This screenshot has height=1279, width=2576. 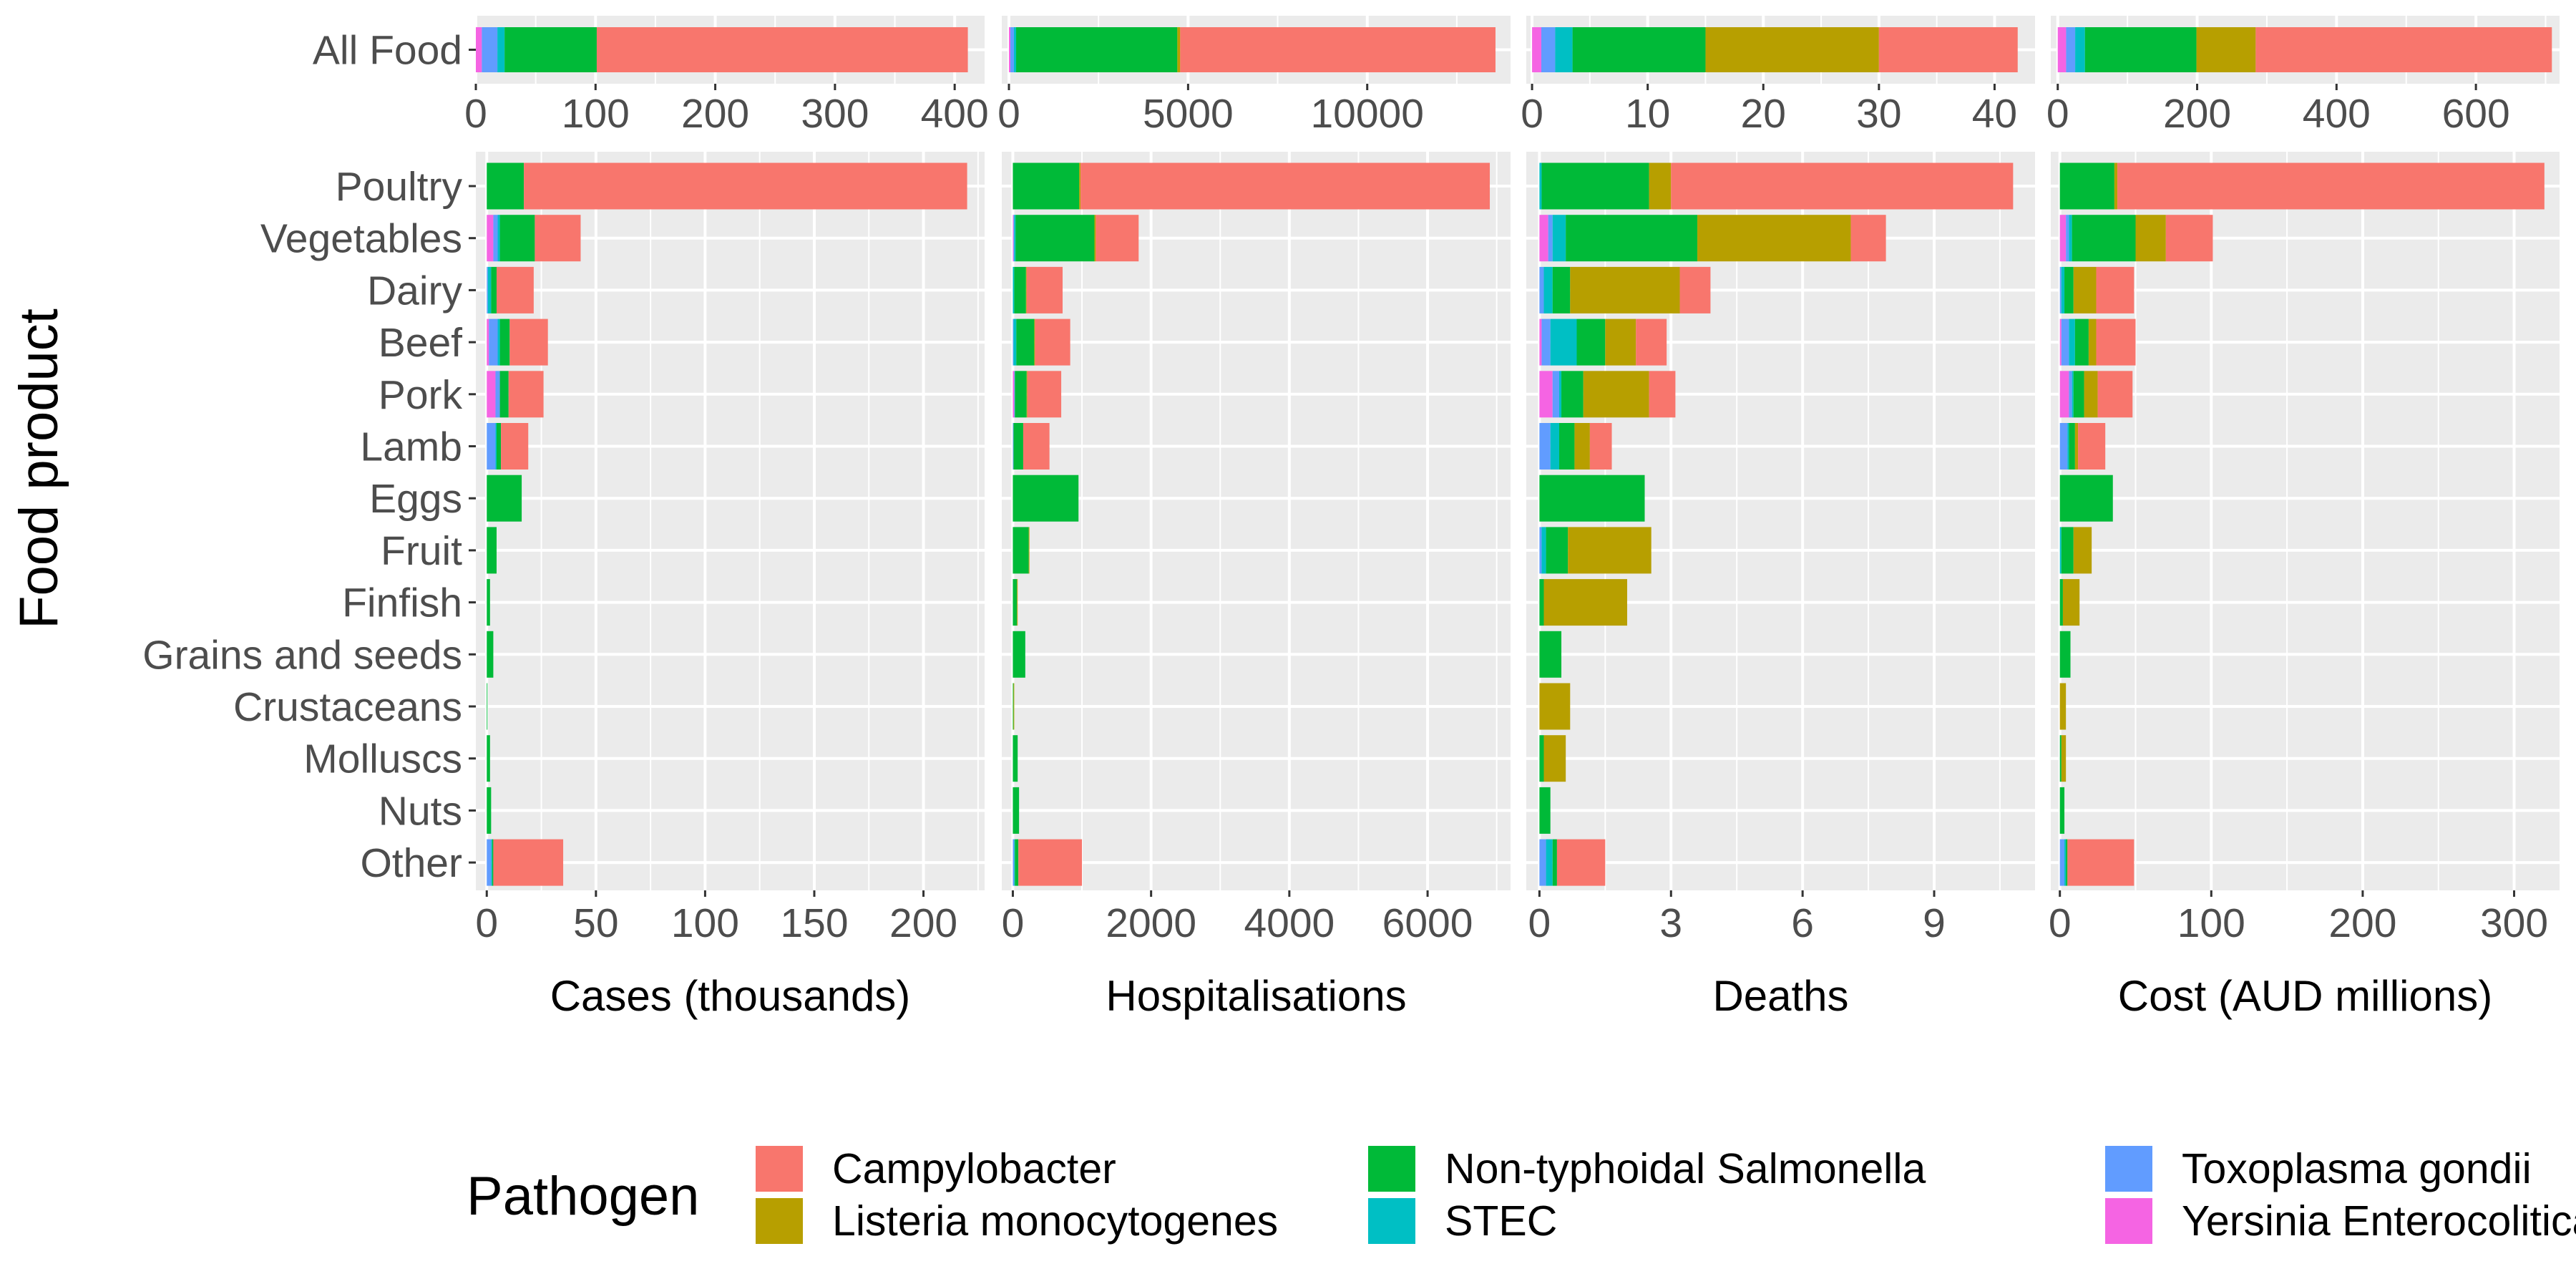 I want to click on bar-finfish-non-typhoidal-salmonella, so click(x=488, y=602).